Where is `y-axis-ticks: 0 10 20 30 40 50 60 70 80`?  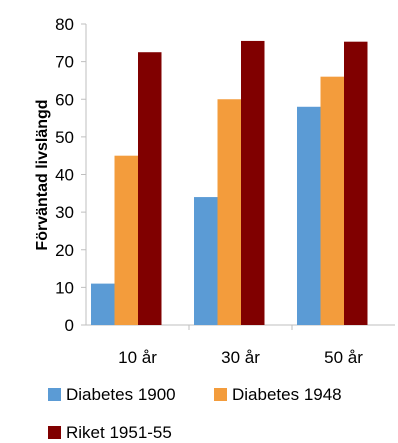
y-axis-ticks: 0 10 20 30 40 50 60 70 80 is located at coordinates (70, 175).